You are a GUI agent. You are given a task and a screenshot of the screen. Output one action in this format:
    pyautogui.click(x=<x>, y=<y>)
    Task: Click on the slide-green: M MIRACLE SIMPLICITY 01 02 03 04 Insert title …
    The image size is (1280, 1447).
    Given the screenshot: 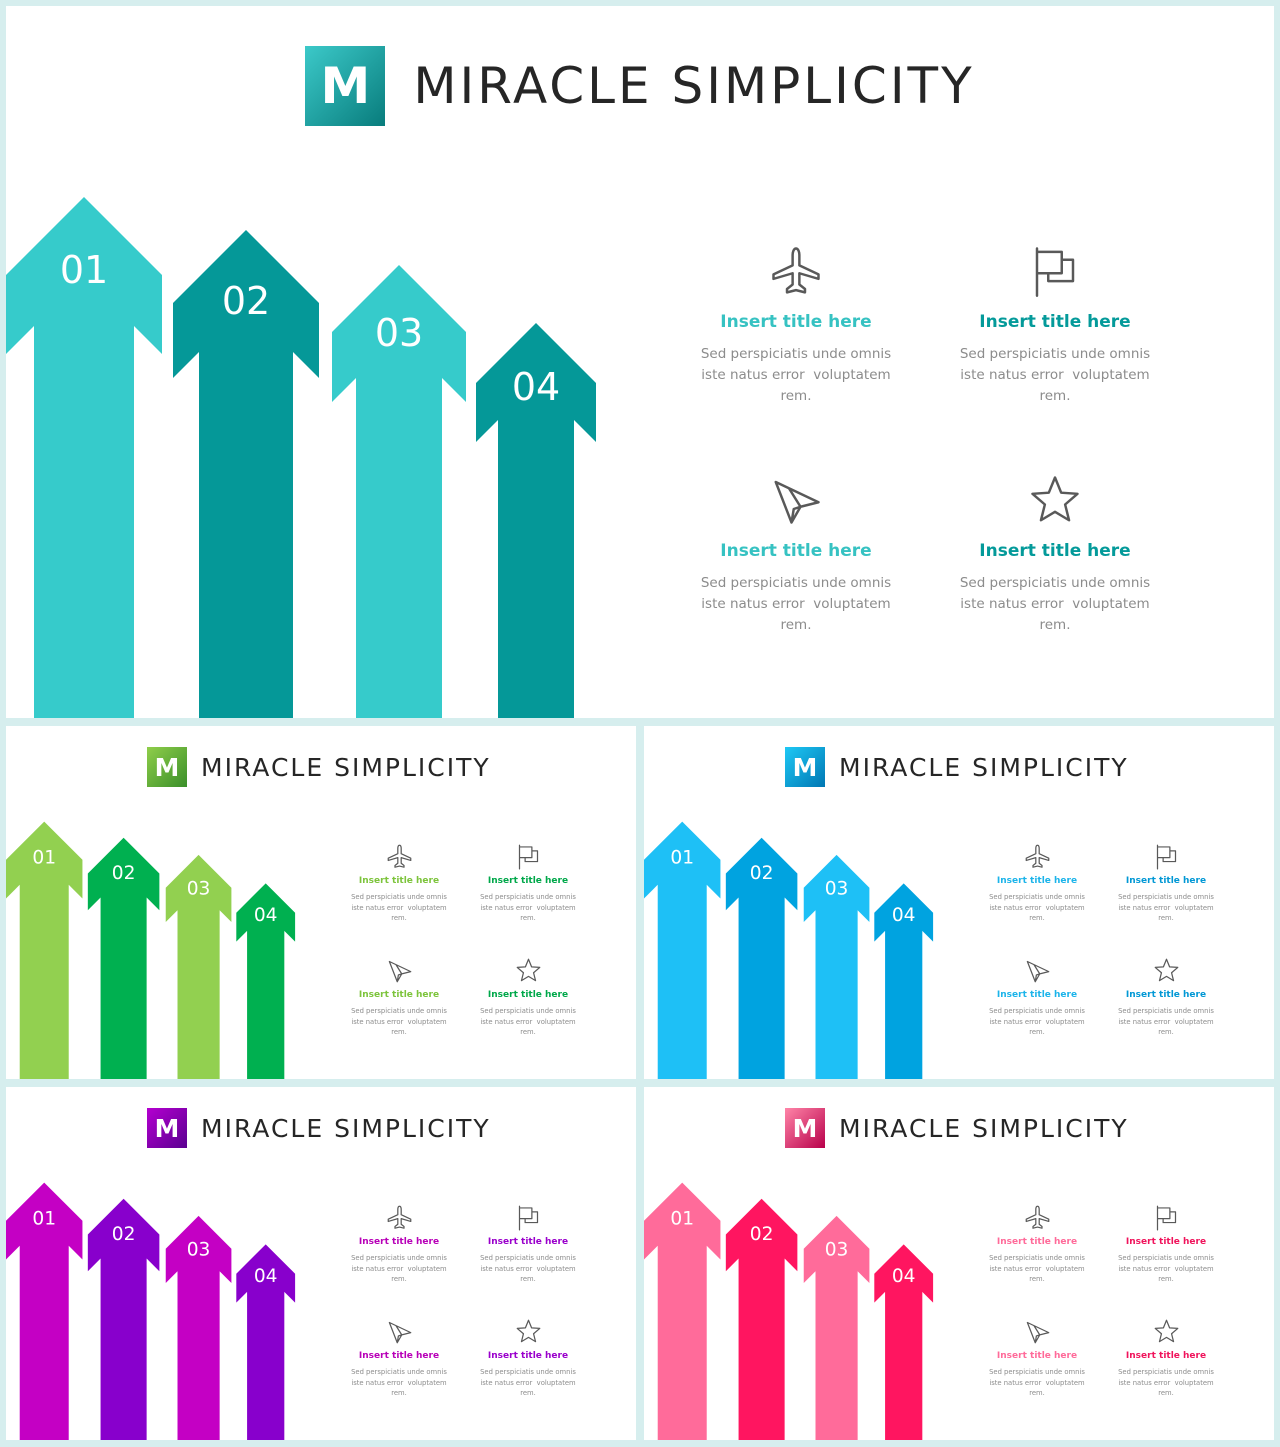 What is the action you would take?
    pyautogui.click(x=321, y=902)
    